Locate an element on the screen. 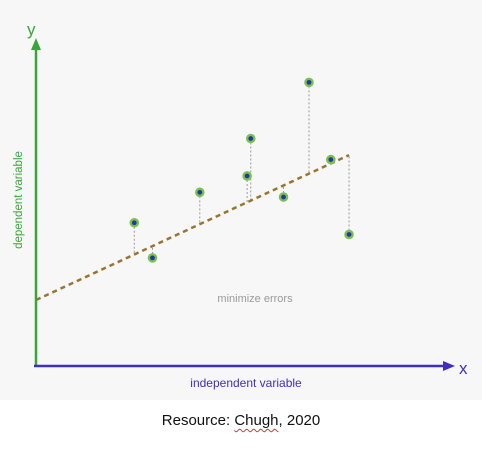  caption-prefix: Resource: is located at coordinates (198, 420).